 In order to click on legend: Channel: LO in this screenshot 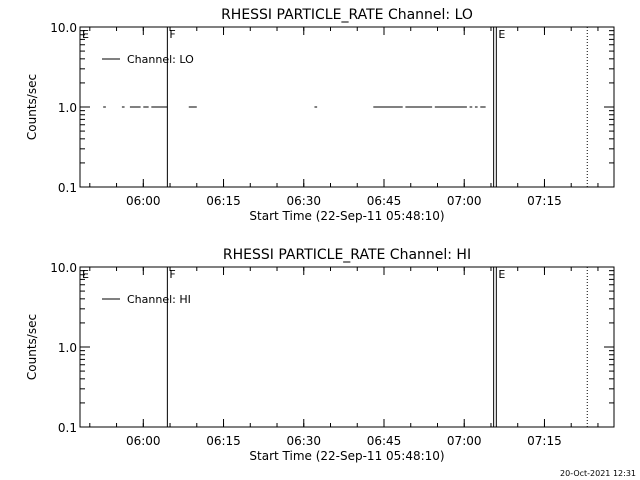, I will do `click(148, 59)`.